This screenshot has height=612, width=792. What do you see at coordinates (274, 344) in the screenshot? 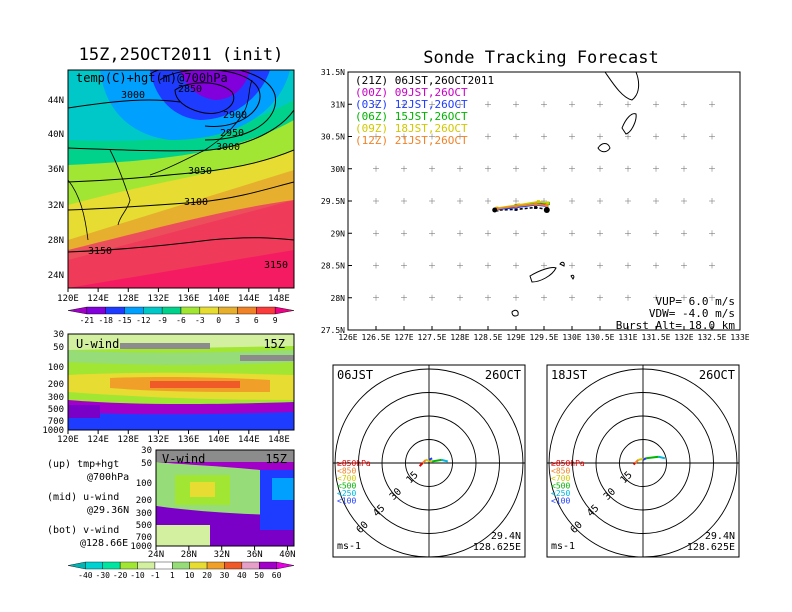
I see `u-wind-time: 15Z` at bounding box center [274, 344].